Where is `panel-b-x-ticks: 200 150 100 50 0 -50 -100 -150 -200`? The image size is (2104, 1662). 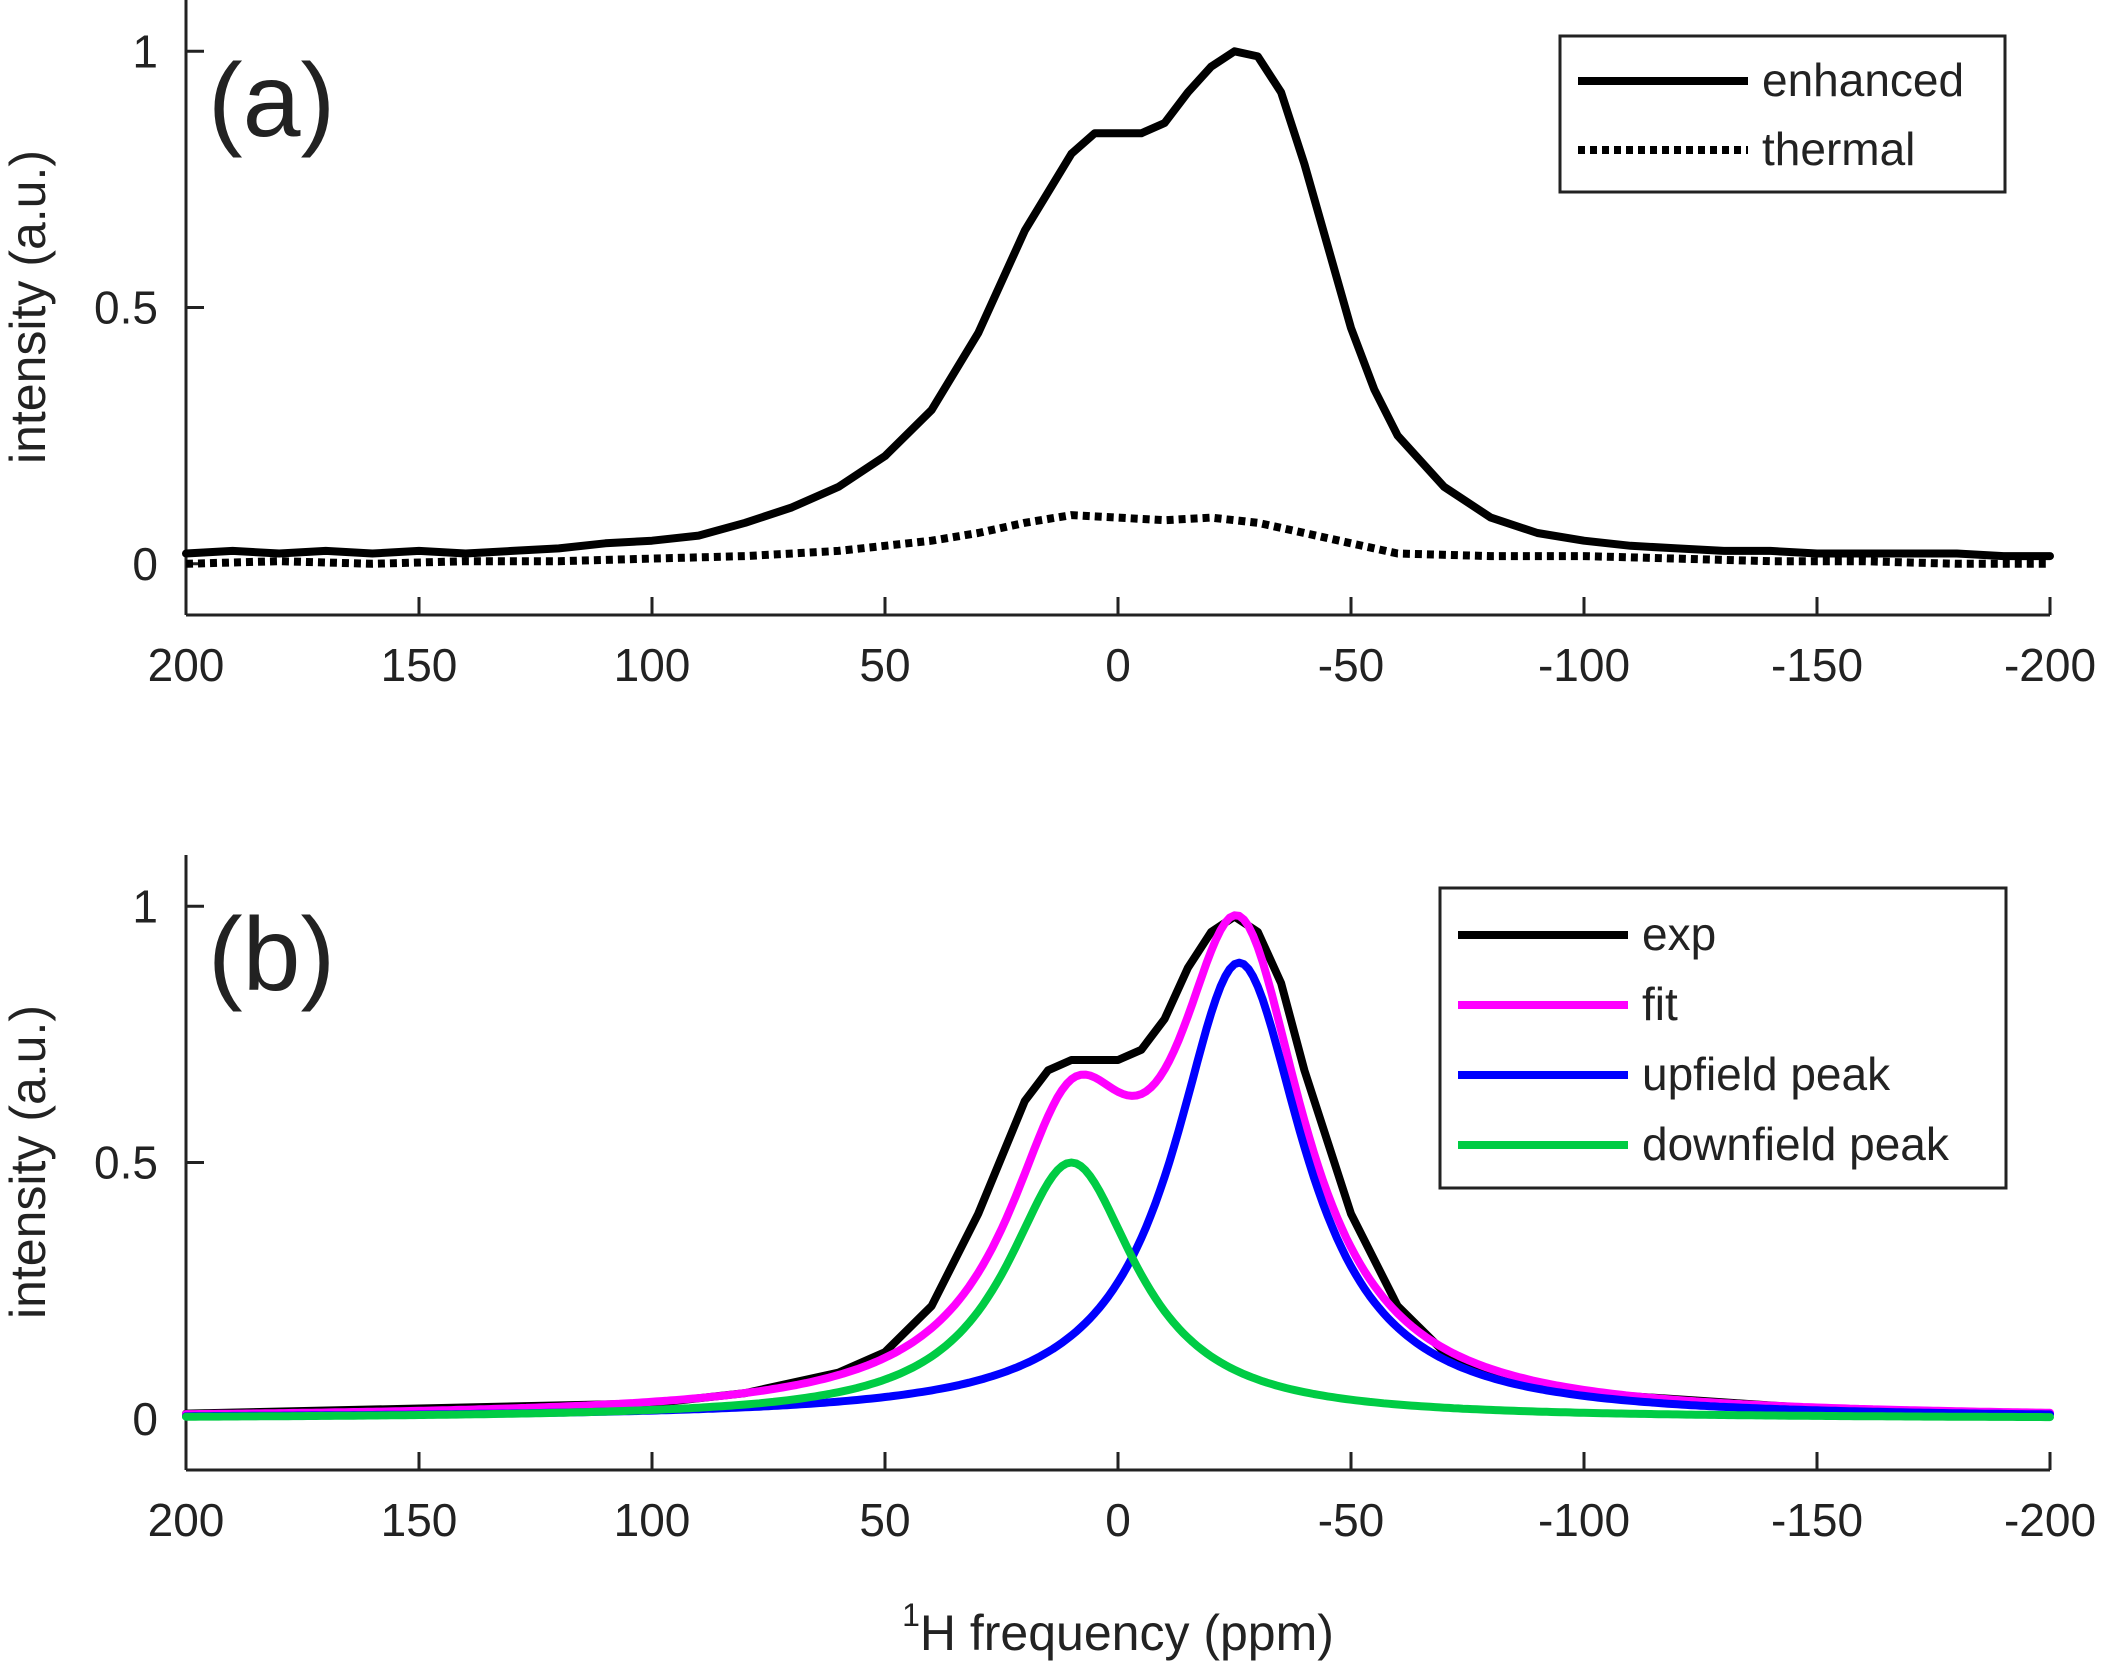
panel-b-x-ticks: 200 150 100 50 0 -50 -100 -150 -200 is located at coordinates (1122, 1499).